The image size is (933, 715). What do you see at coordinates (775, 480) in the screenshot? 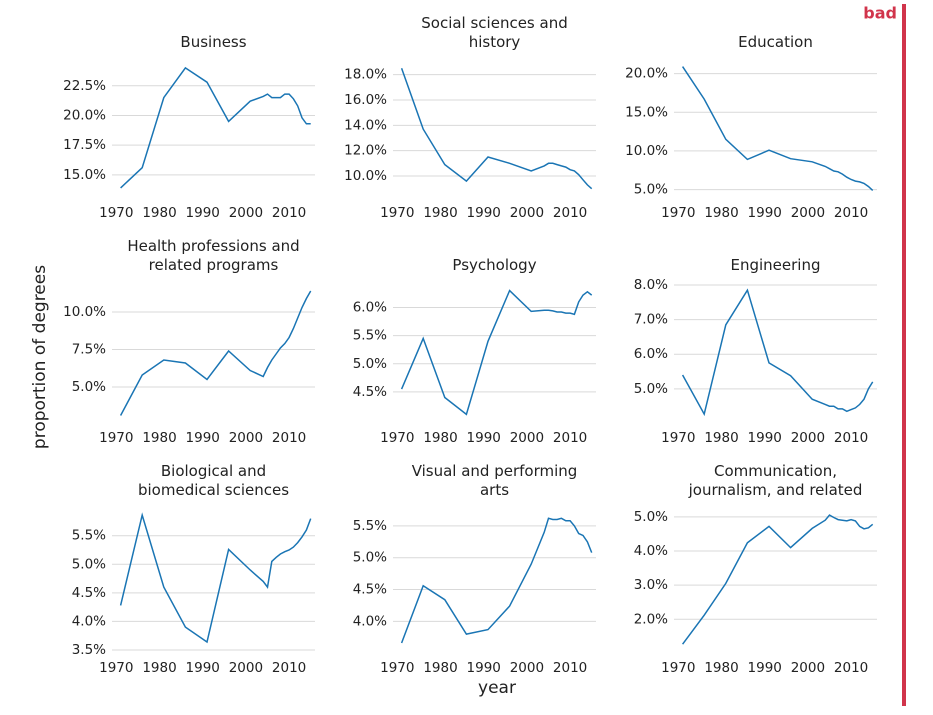
I see `panel-title: Communication, journalism, and related` at bounding box center [775, 480].